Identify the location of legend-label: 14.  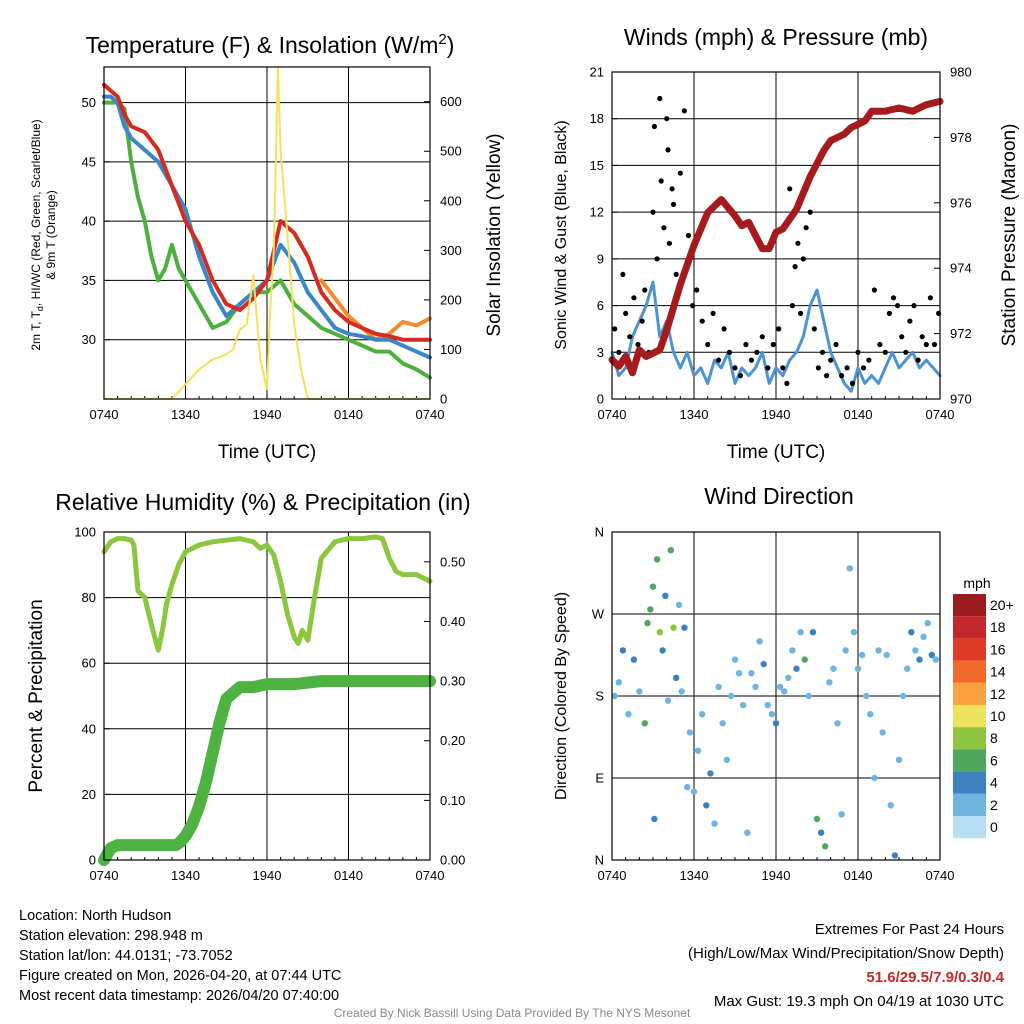
(998, 672).